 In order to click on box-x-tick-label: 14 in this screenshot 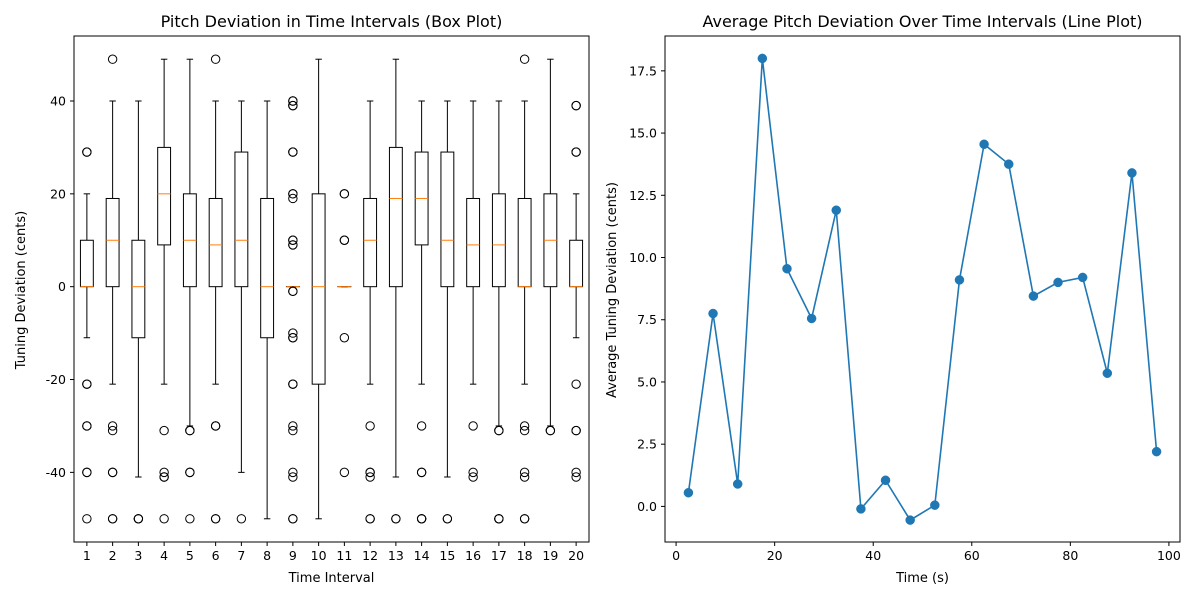, I will do `click(422, 555)`.